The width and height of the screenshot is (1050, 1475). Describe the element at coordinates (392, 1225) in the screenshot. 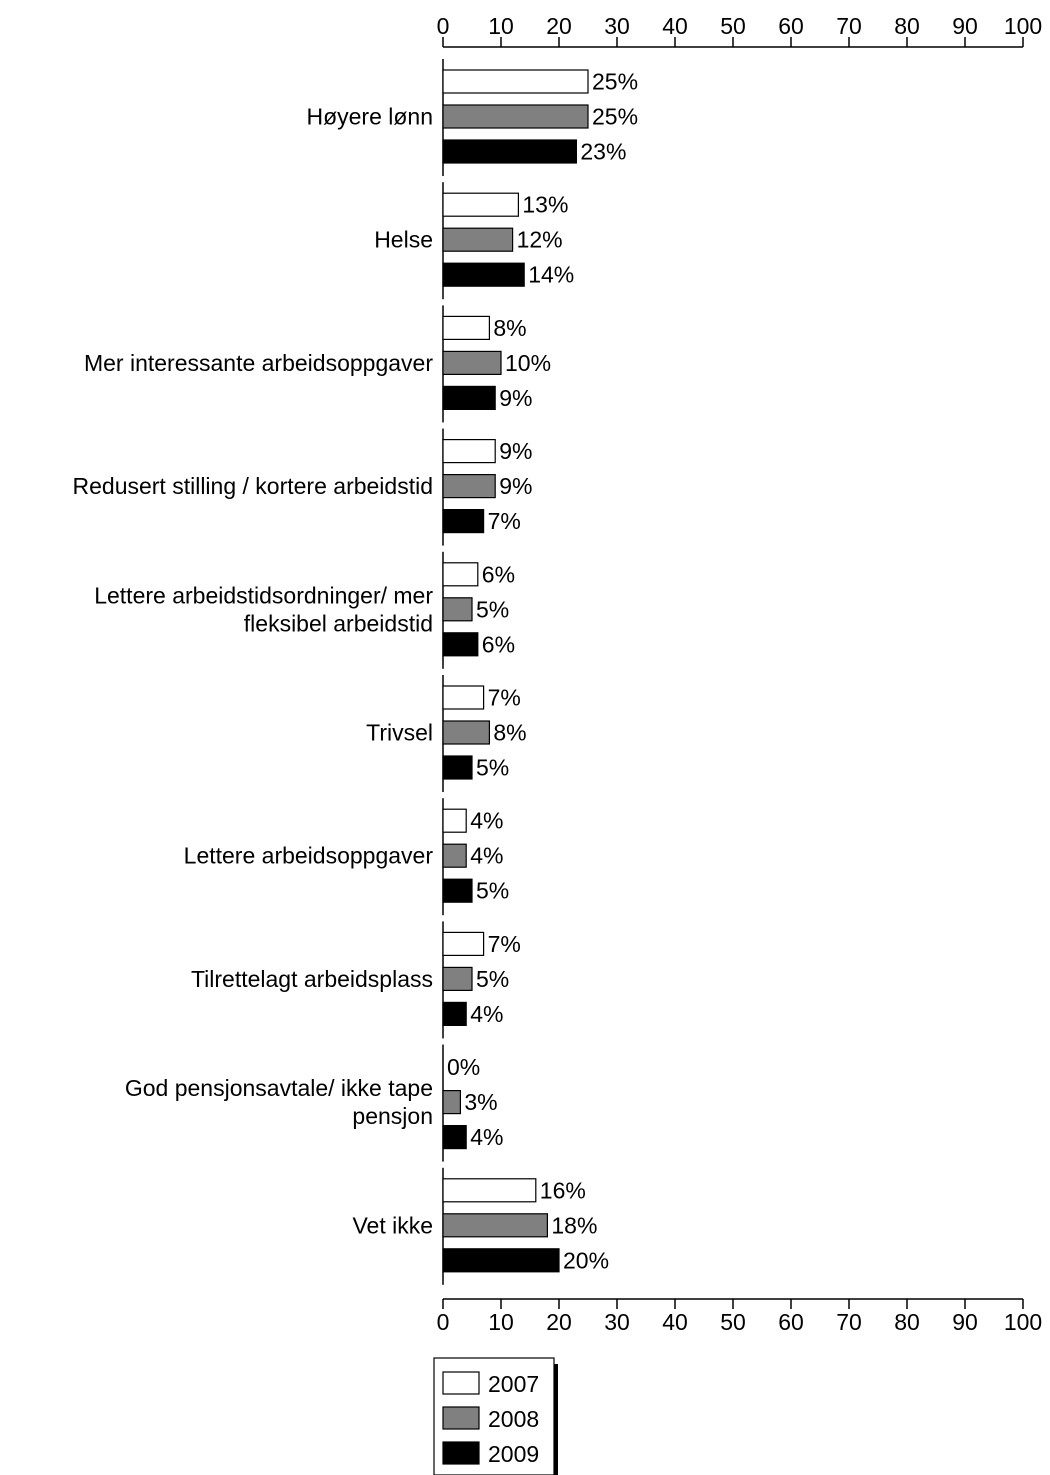

I see `category-label: Vet ikke` at that location.